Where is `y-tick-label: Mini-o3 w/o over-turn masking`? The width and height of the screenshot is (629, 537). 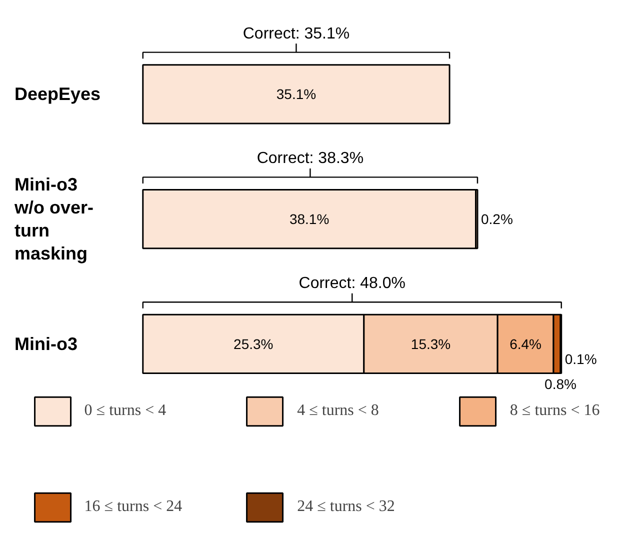 y-tick-label: Mini-o3 w/o over-turn masking is located at coordinates (53, 219).